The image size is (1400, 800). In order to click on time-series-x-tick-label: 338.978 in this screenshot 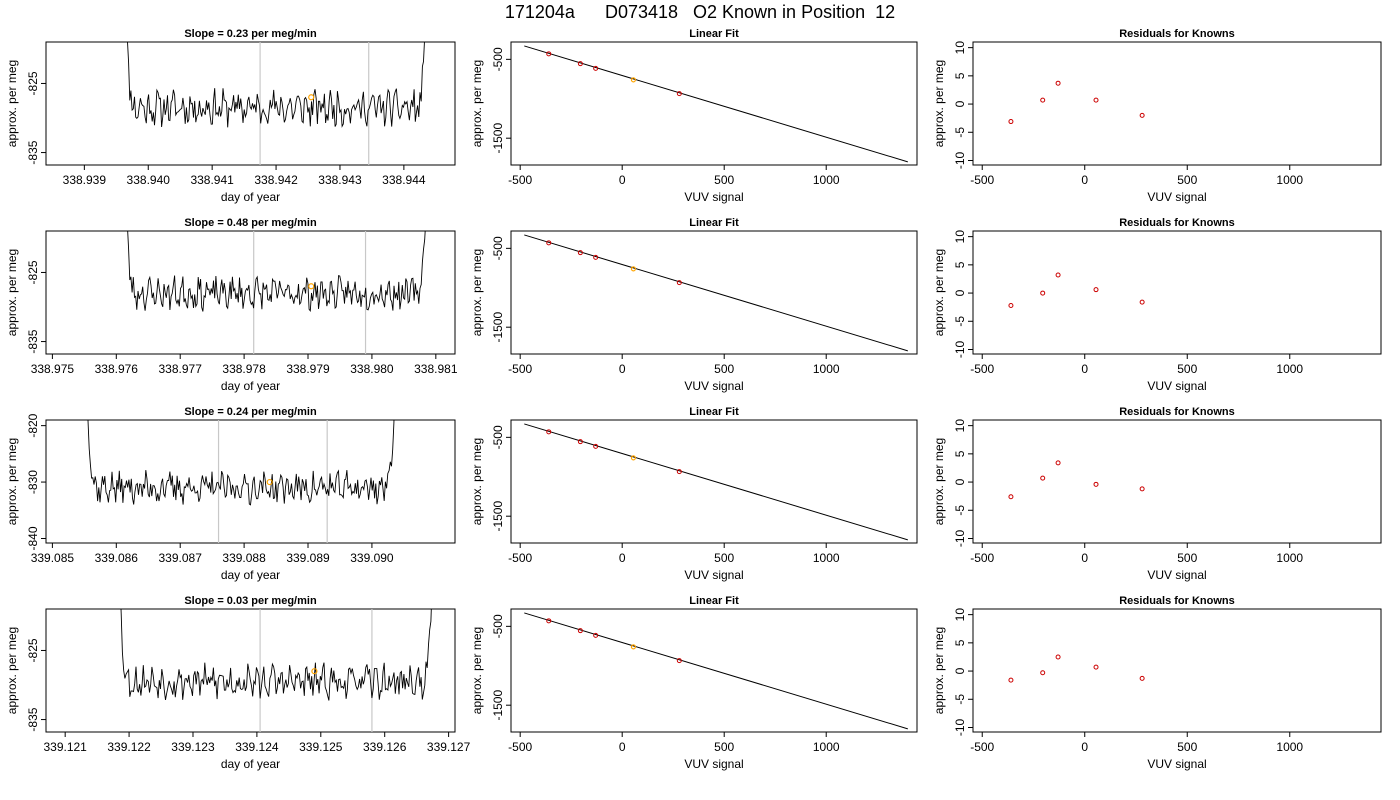, I will do `click(244, 369)`.